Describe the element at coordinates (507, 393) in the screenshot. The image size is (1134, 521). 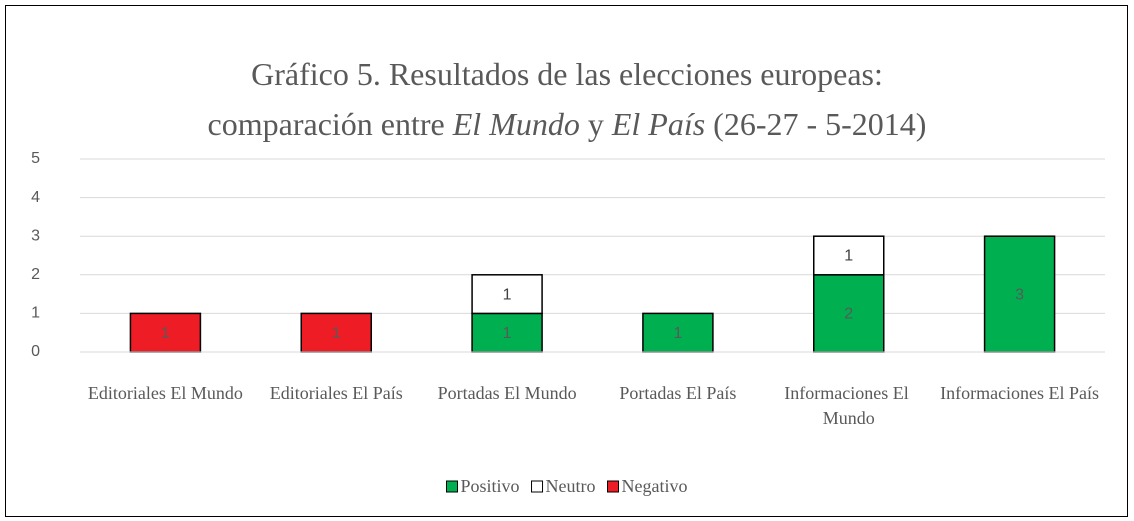
I see `x-tick-label: Portadas El Mundo` at that location.